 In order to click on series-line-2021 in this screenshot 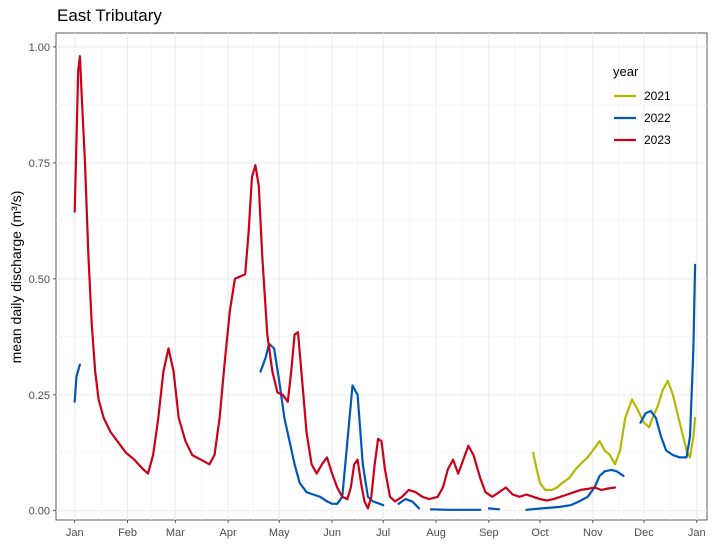, I will do `click(614, 435)`.